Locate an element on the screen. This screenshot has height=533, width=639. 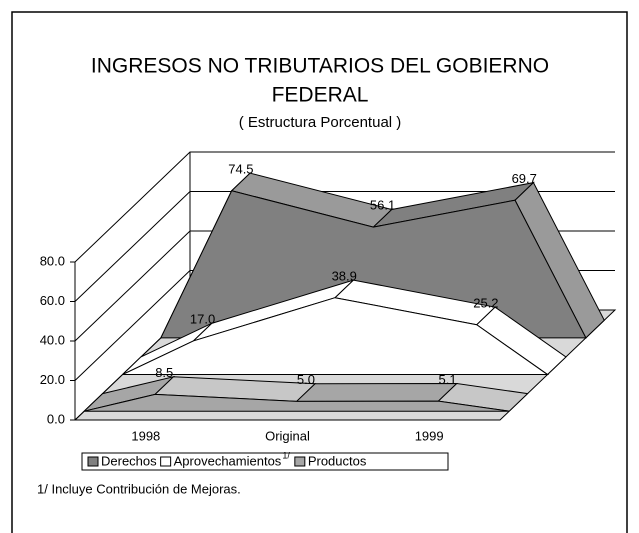
legend-label: Aprovechamientos is located at coordinates (228, 460).